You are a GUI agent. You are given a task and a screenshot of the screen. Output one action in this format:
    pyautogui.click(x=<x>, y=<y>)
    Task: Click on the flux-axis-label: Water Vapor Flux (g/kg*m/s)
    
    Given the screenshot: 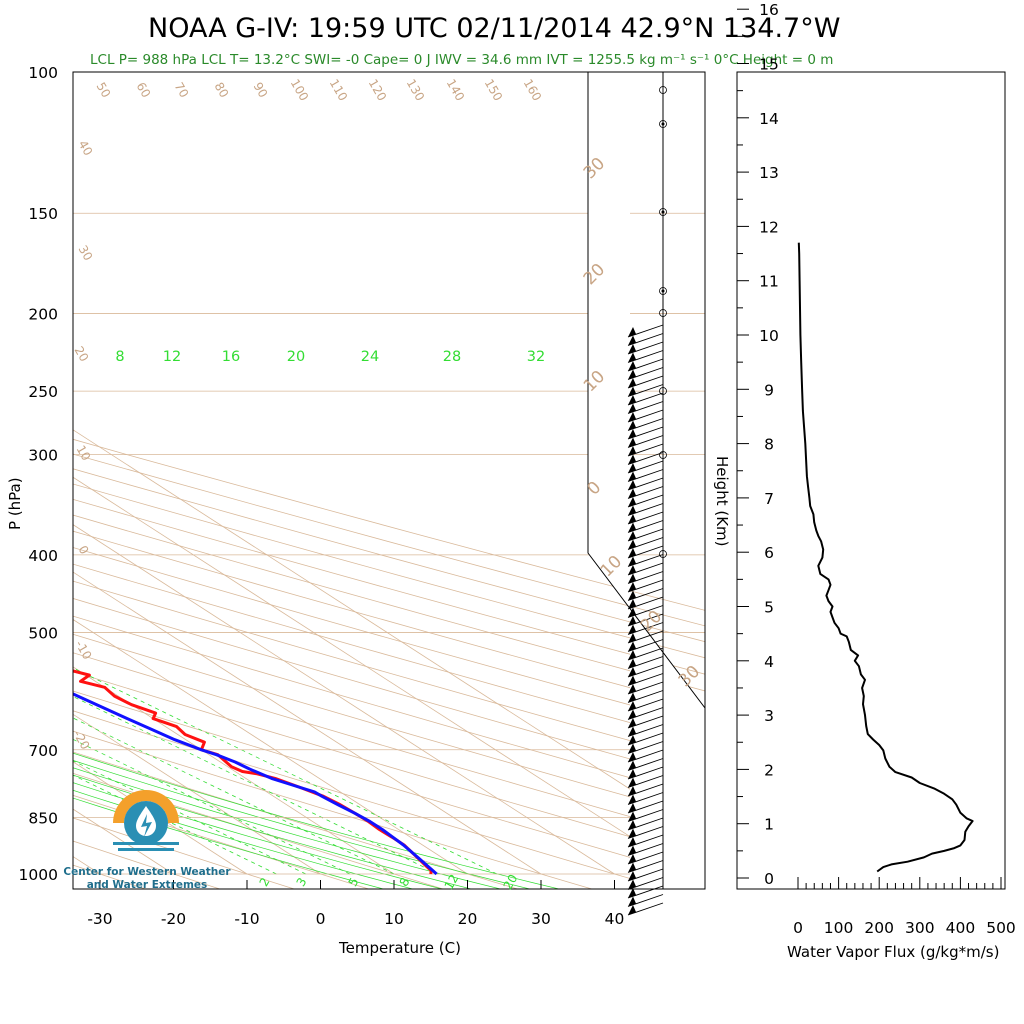 What is the action you would take?
    pyautogui.click(x=893, y=952)
    